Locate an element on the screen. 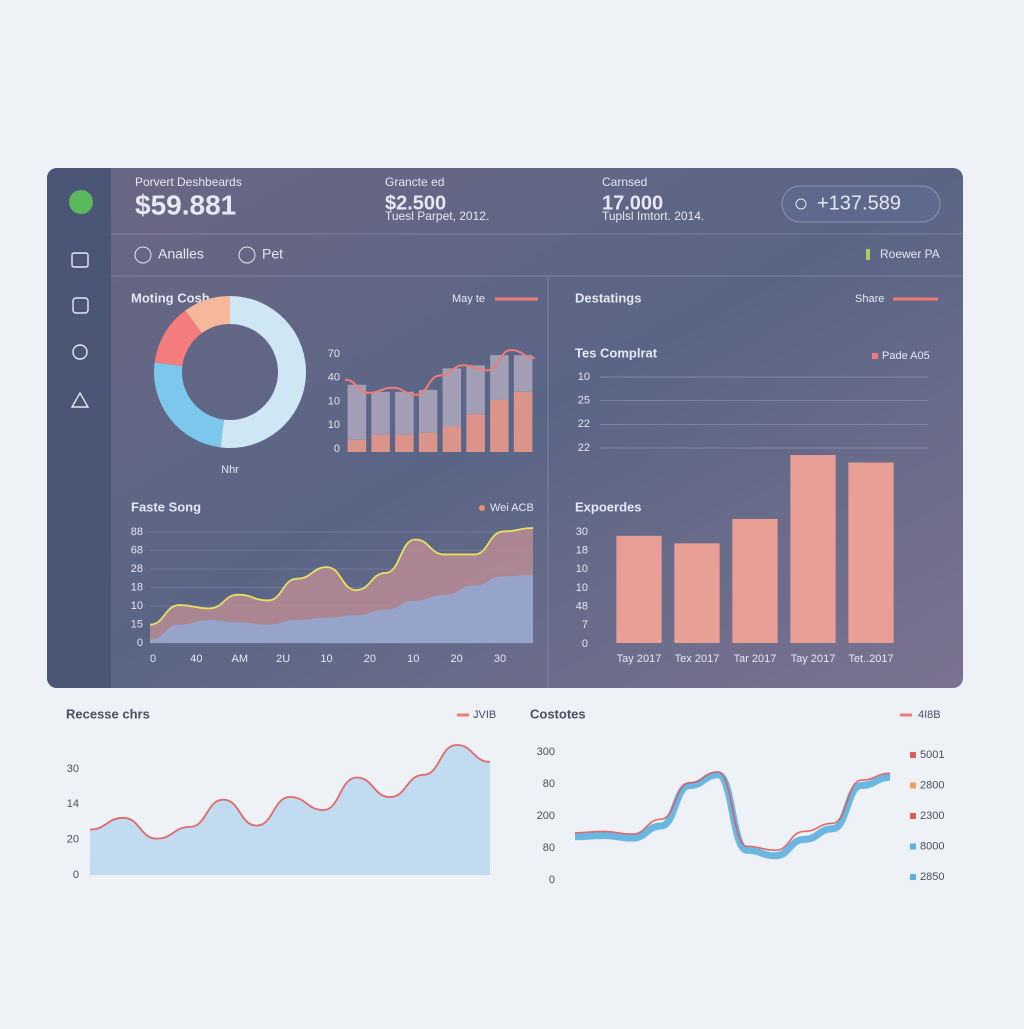  stat-label: Carnsed is located at coordinates (624, 182).